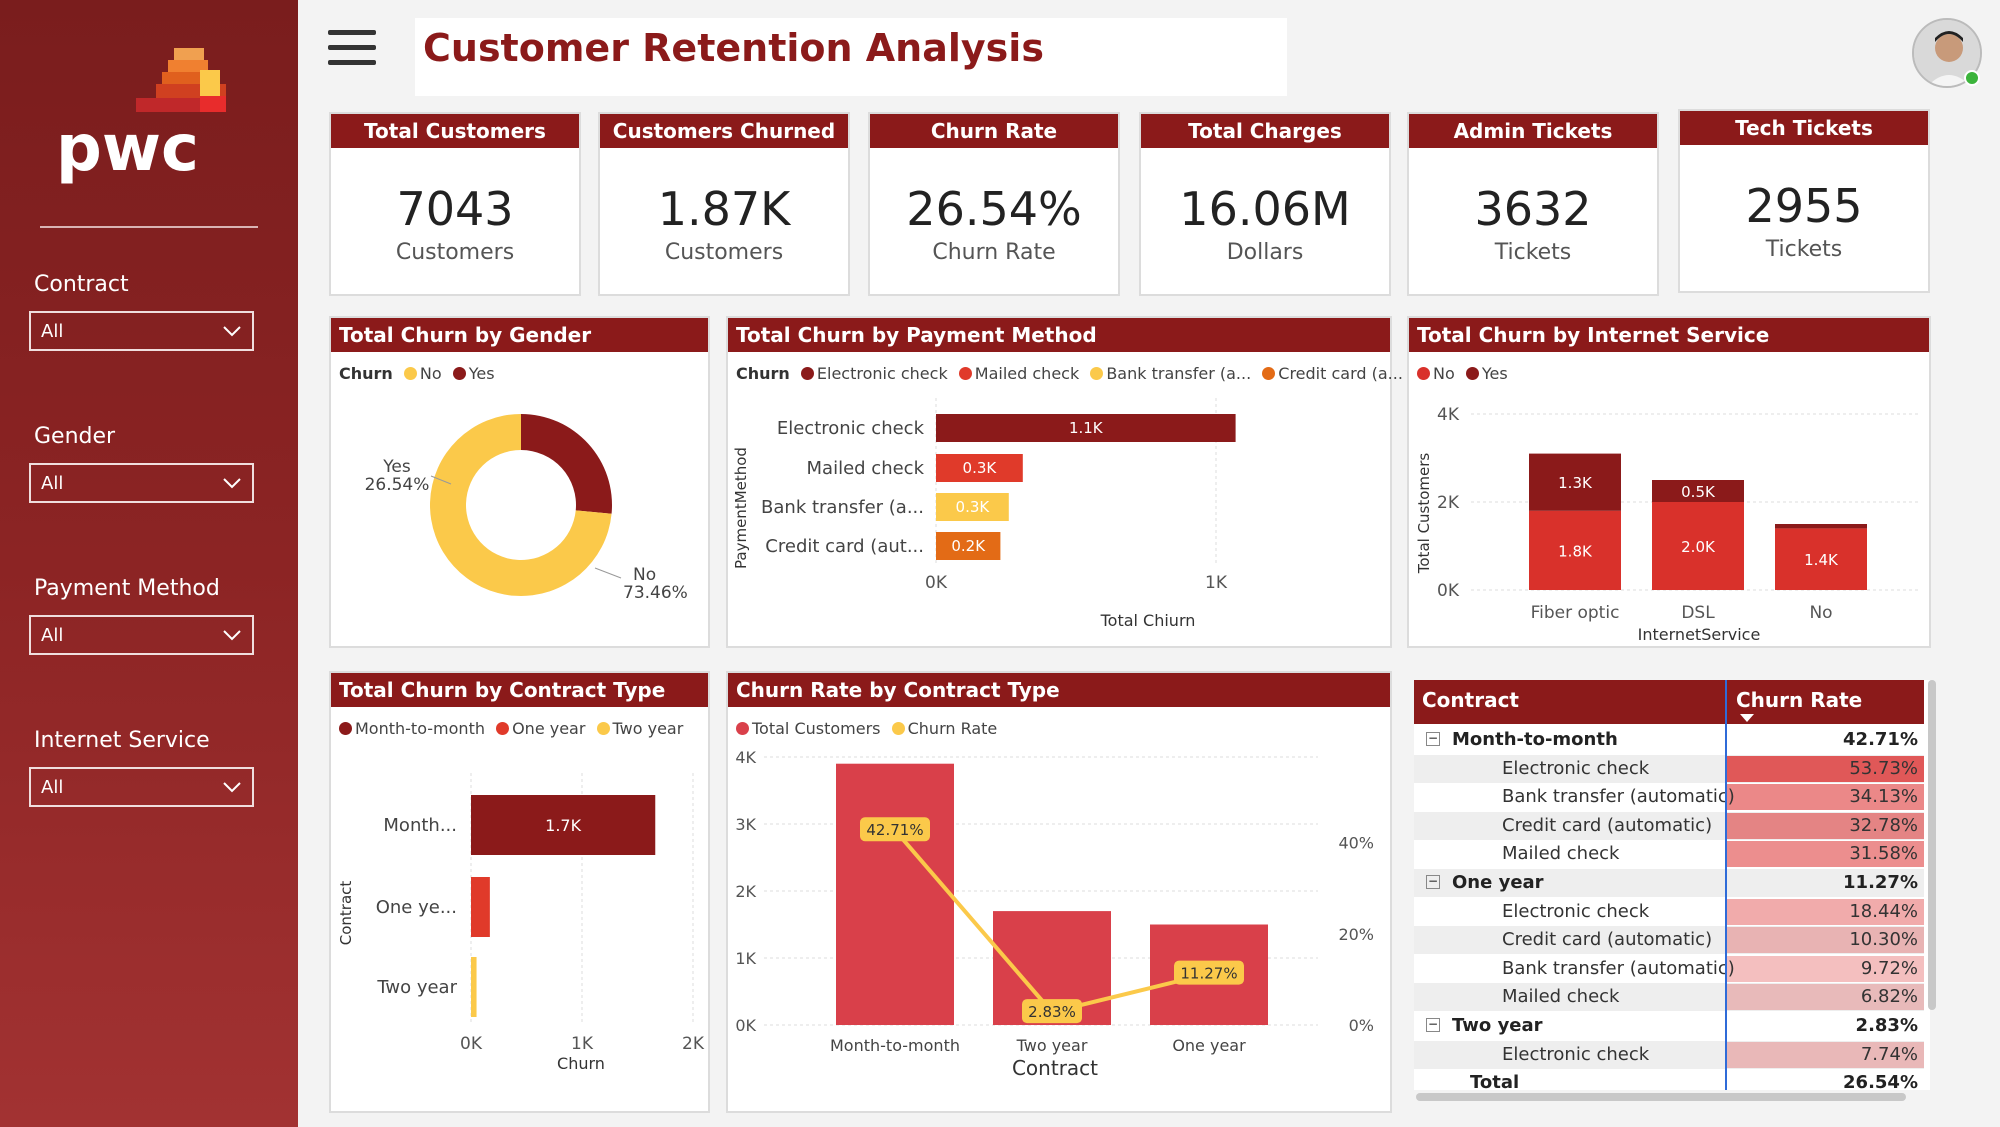  What do you see at coordinates (1209, 1045) in the screenshot?
I see `category-label: One year` at bounding box center [1209, 1045].